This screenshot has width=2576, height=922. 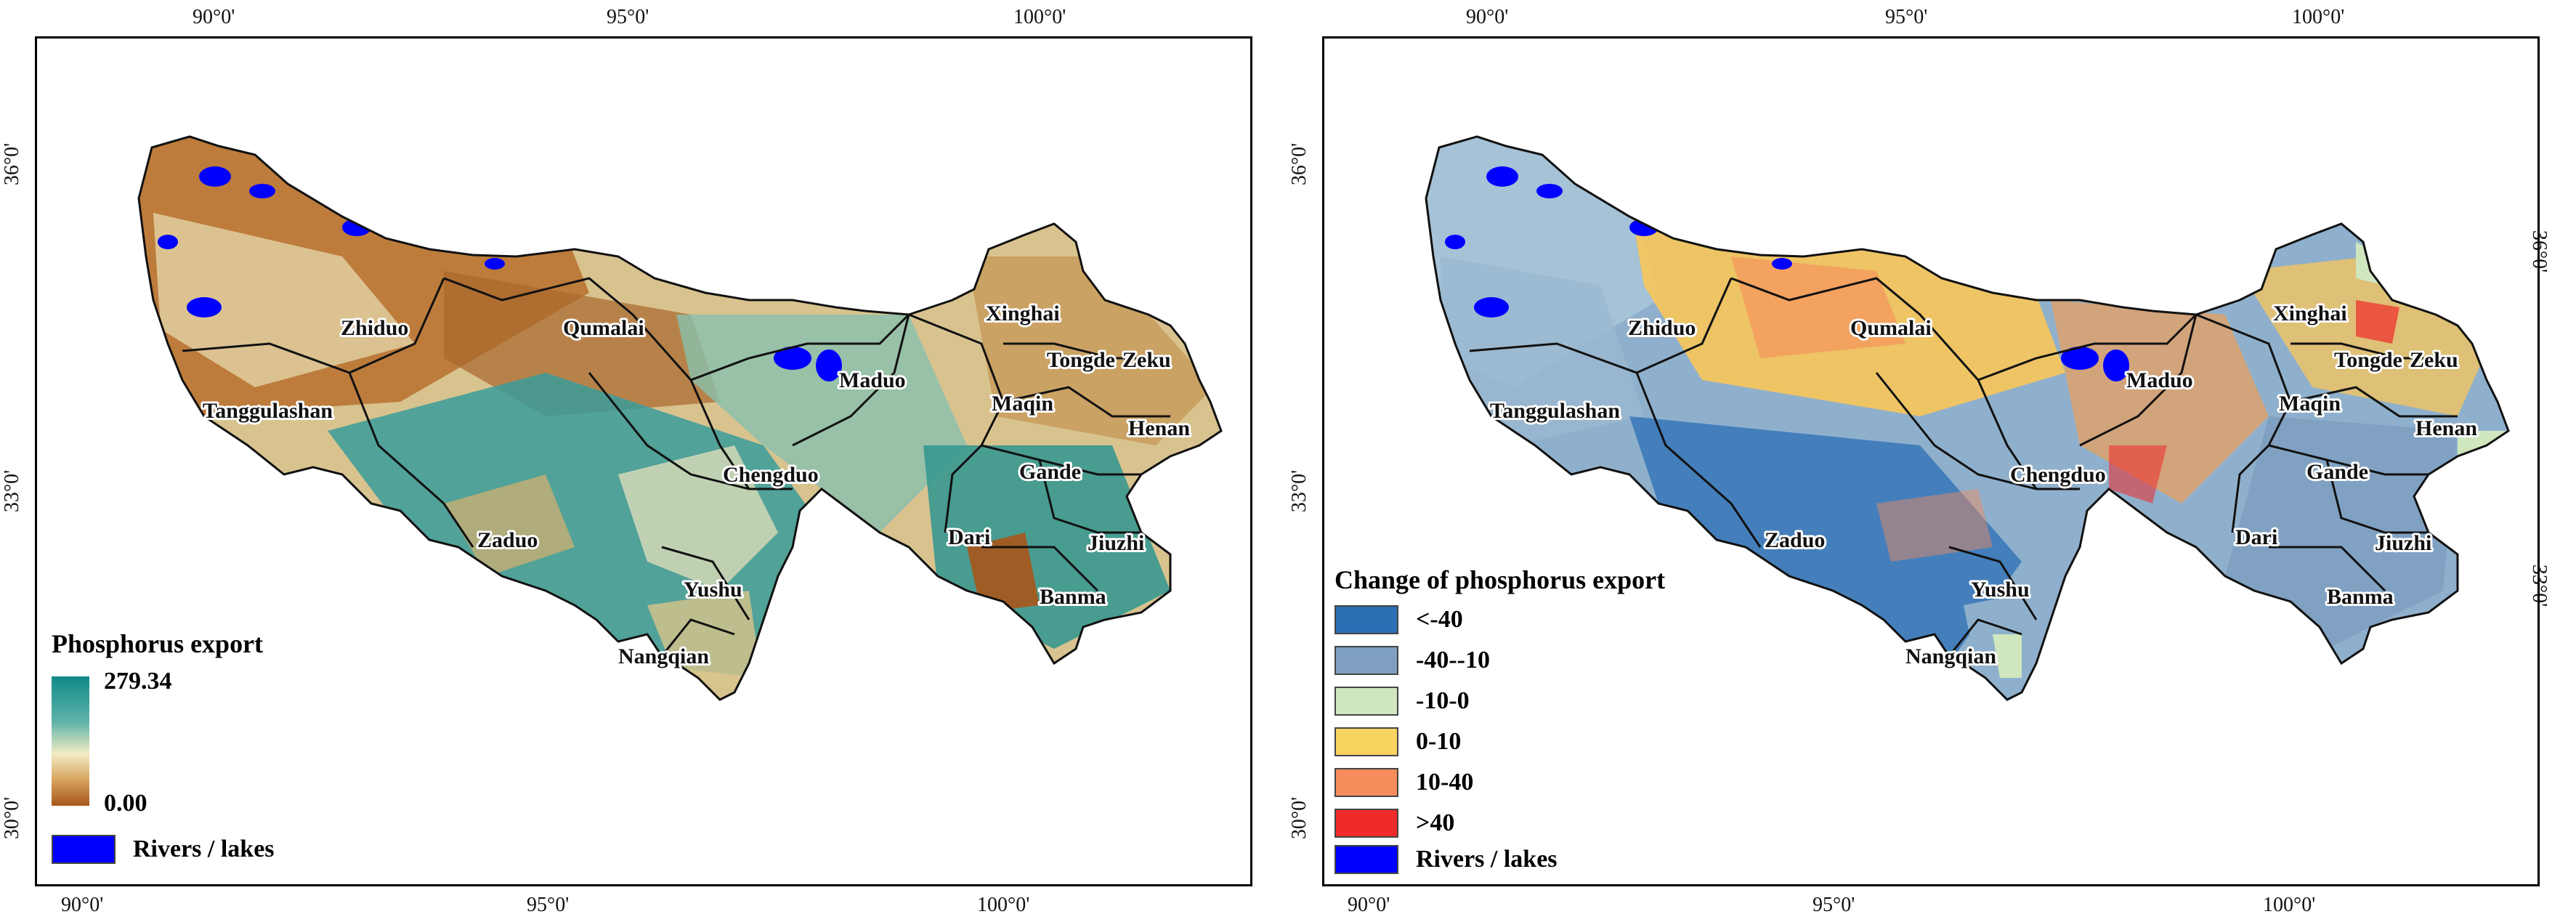 I want to click on legend-title: Change of phosphorus export, so click(x=1500, y=580).